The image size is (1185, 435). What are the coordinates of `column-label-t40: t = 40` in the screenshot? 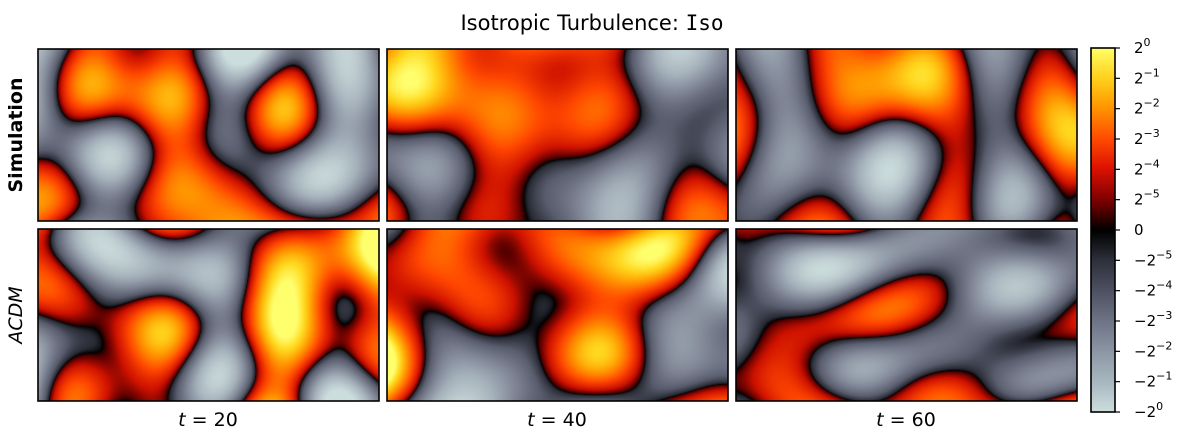 It's located at (557, 420).